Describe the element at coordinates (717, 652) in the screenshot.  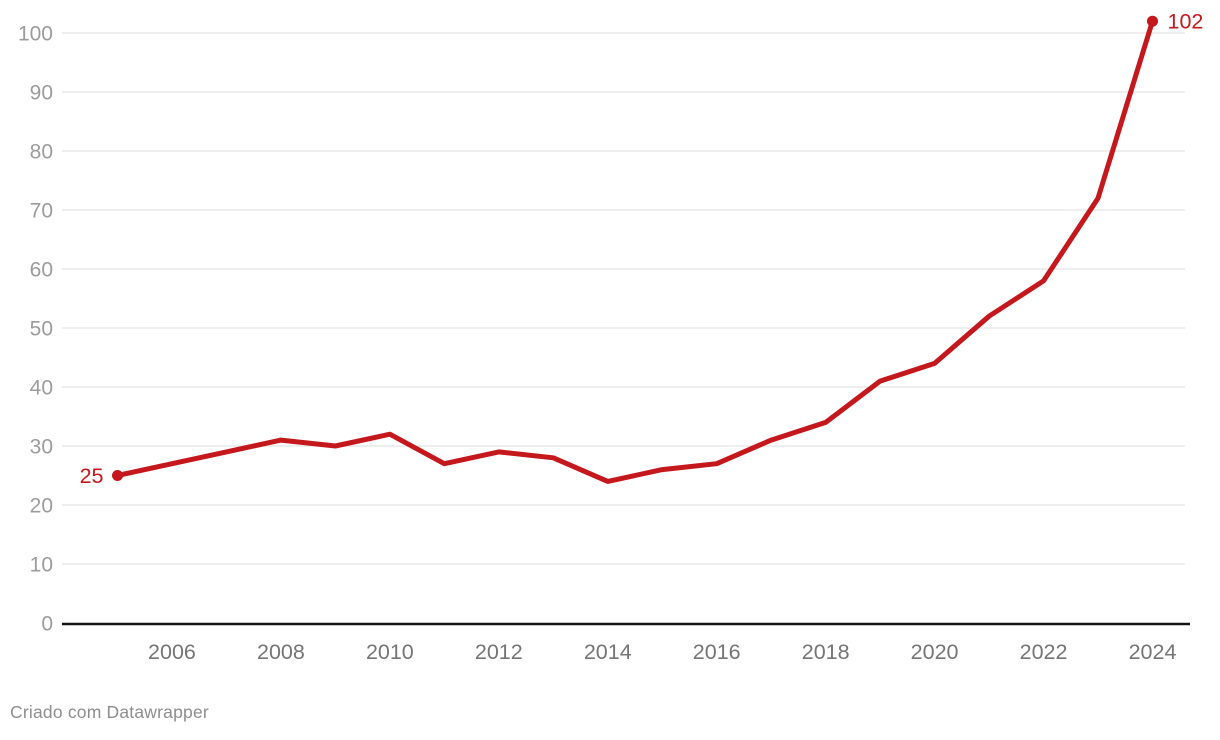
I see `x-tick-label: 2016` at that location.